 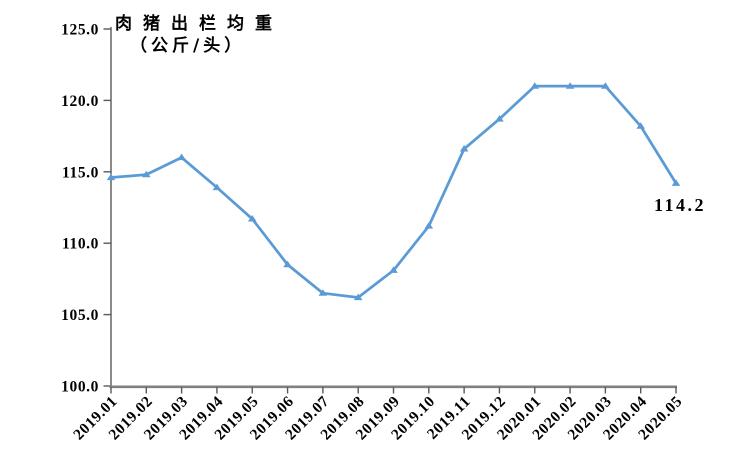 I want to click on chart-title-unit-line: （公斤/头）, so click(x=188, y=46).